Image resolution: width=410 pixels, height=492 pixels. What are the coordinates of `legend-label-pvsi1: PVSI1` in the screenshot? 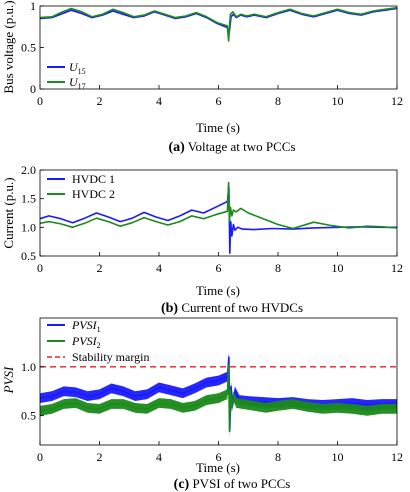 It's located at (86, 326).